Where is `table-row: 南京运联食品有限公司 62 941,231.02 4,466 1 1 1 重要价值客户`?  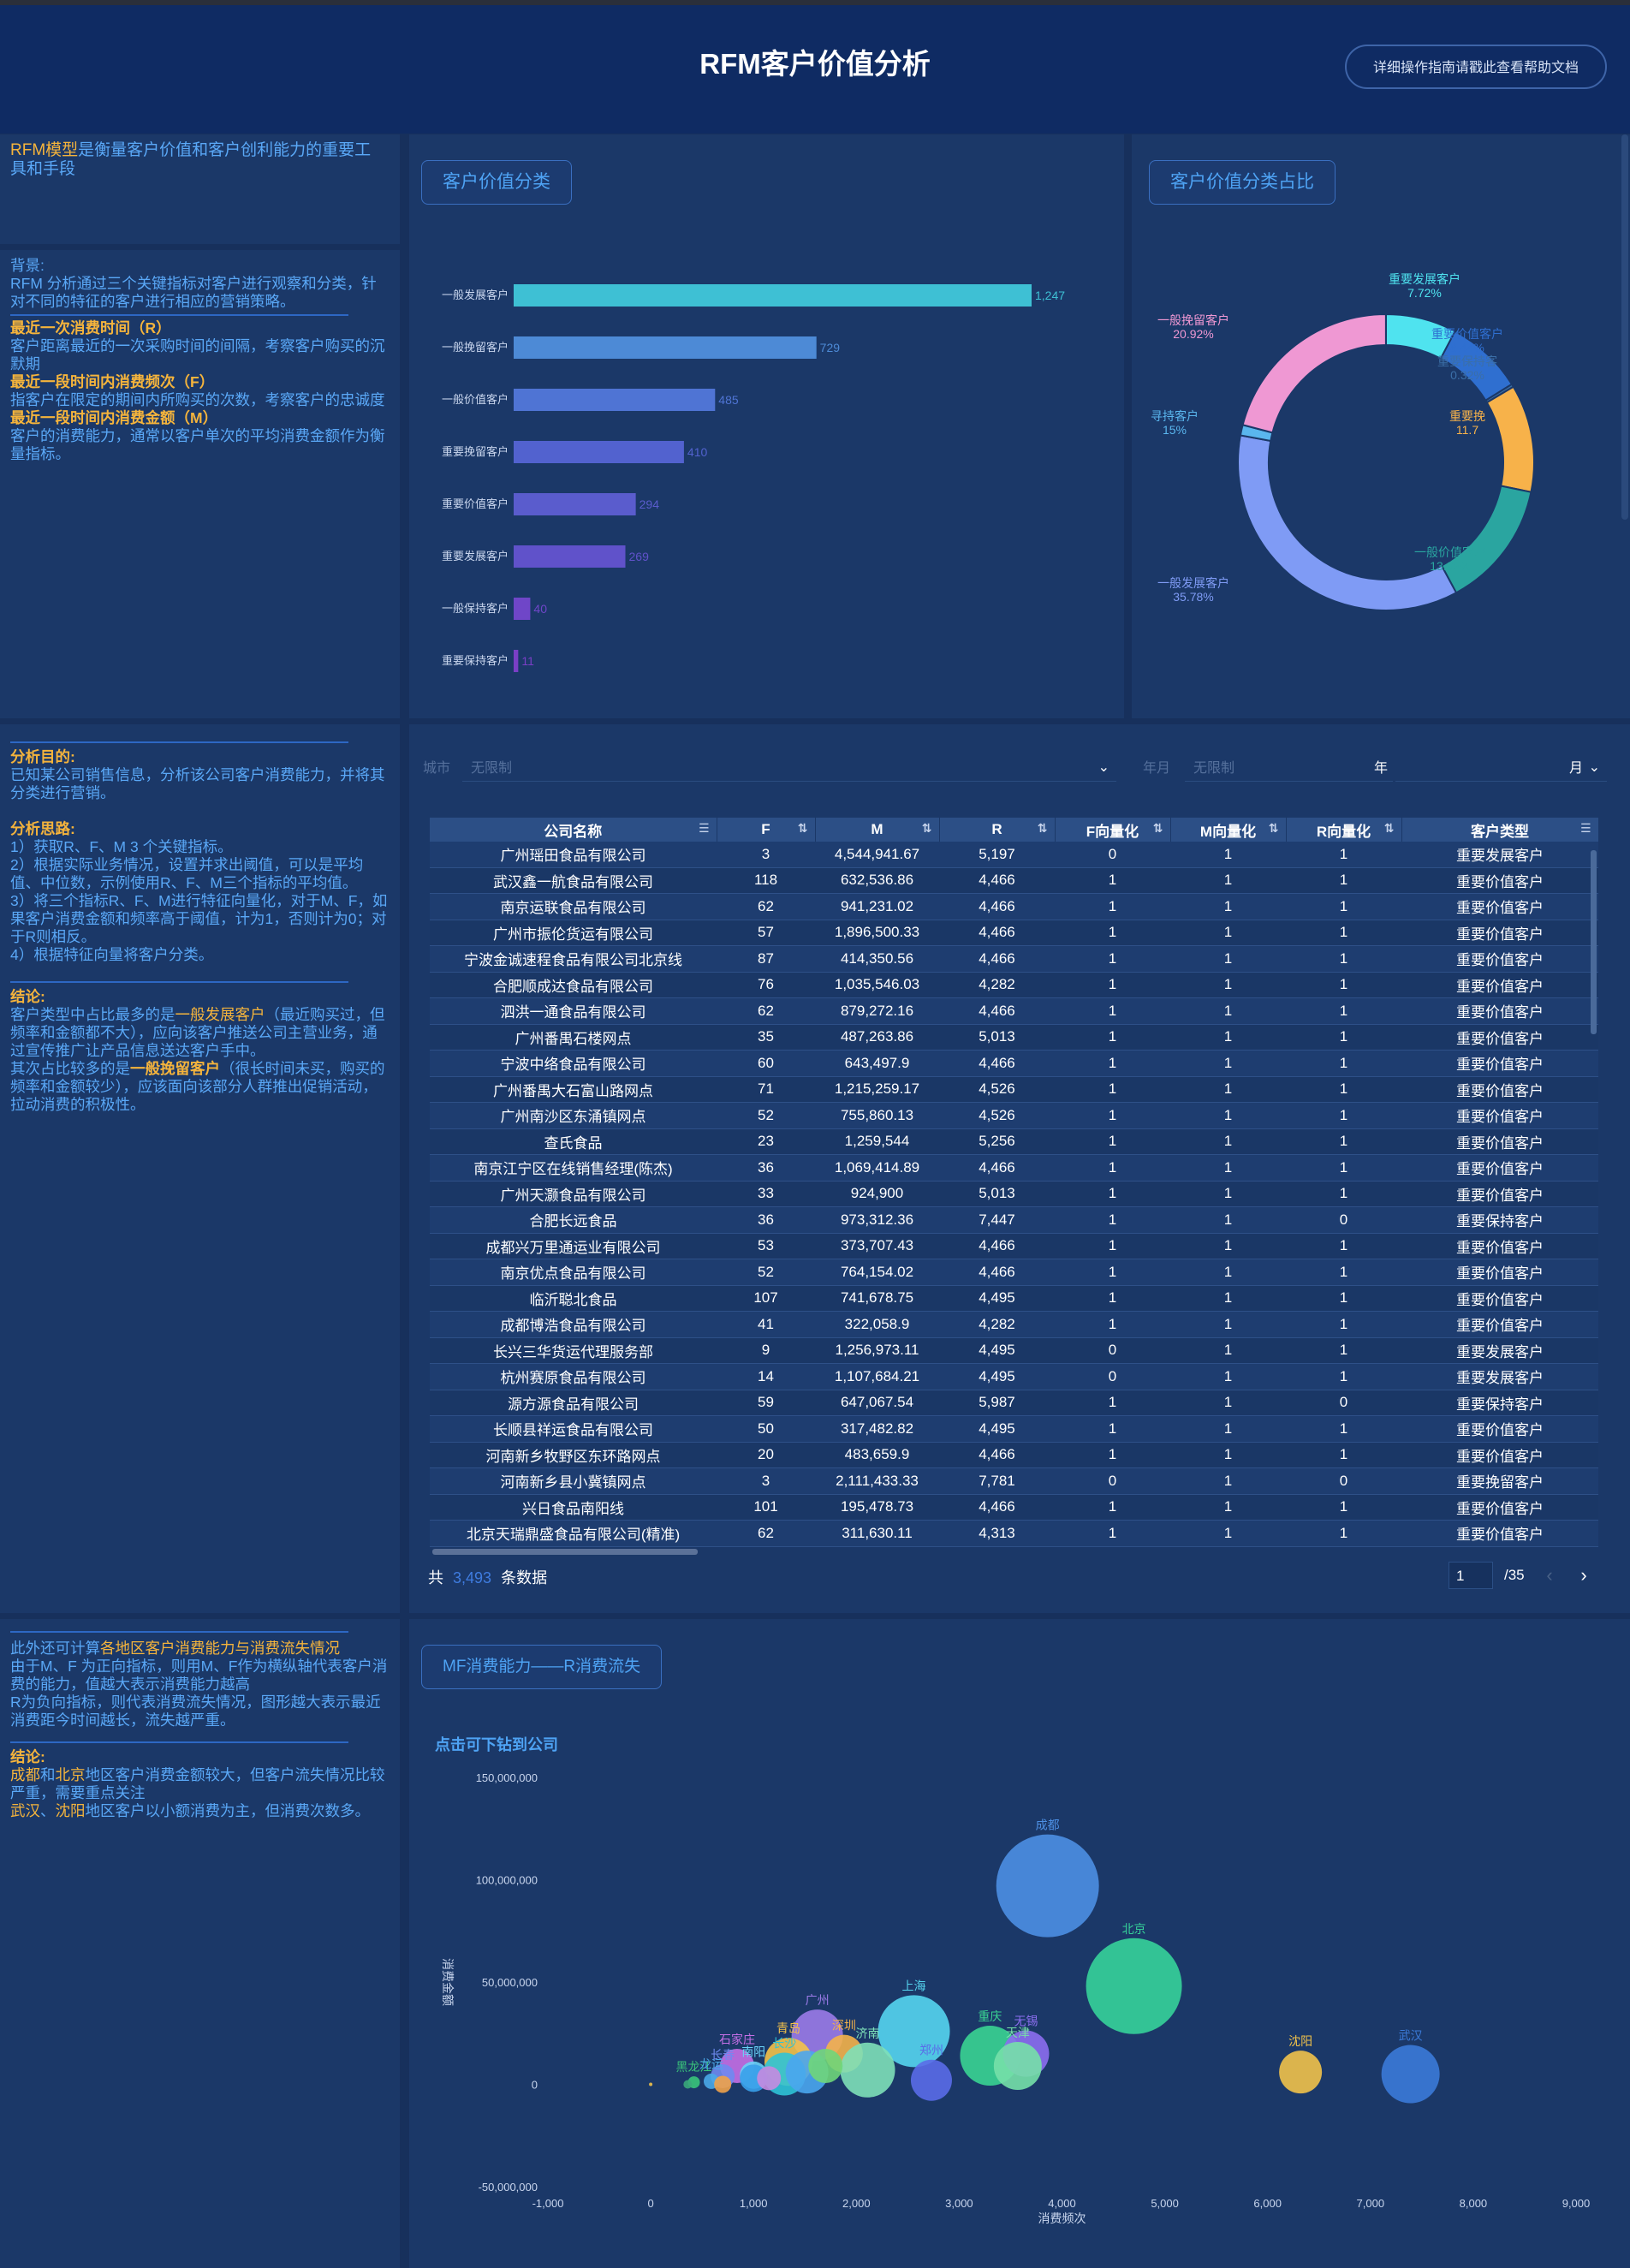 table-row: 南京运联食品有限公司 62 941,231.02 4,466 1 1 1 重要价值客户 is located at coordinates (1014, 906).